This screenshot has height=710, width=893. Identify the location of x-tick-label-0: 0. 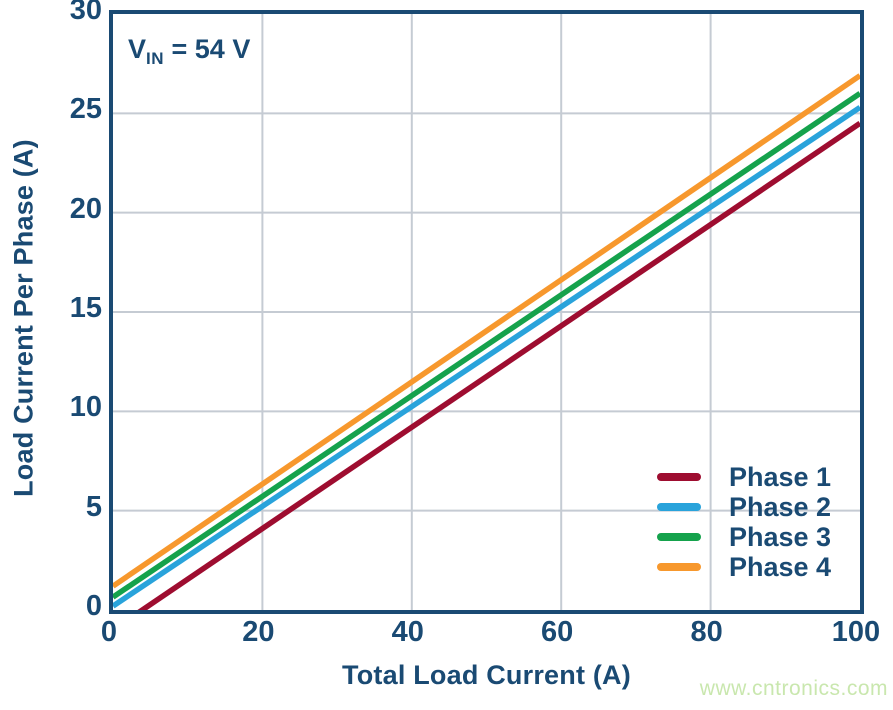
(109, 632).